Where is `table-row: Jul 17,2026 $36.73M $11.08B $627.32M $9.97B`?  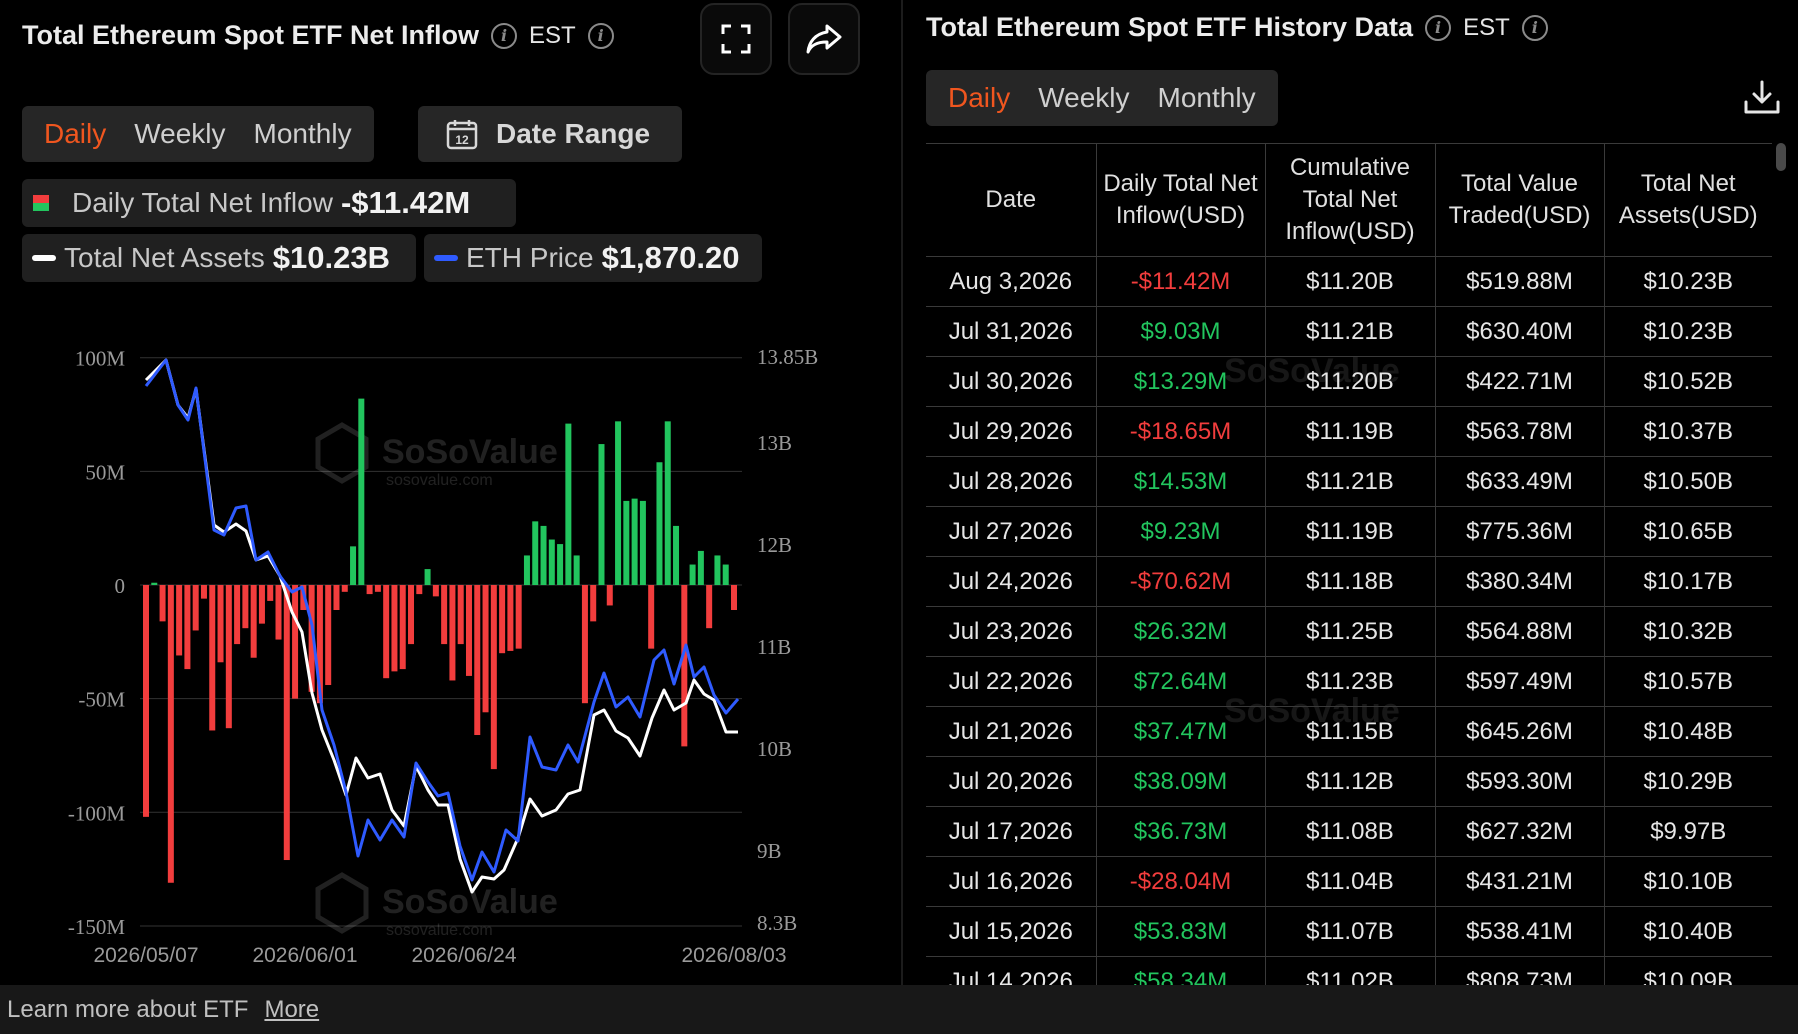
table-row: Jul 17,2026 $36.73M $11.08B $627.32M $9.97B is located at coordinates (1349, 831).